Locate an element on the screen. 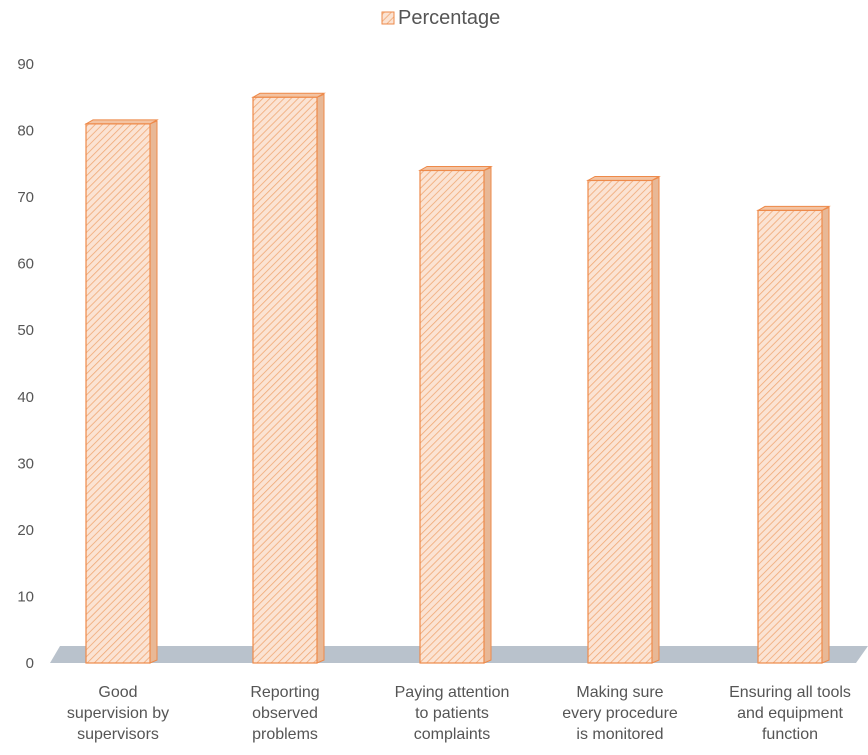 The width and height of the screenshot is (868, 755). legend: Percentage is located at coordinates (440, 18).